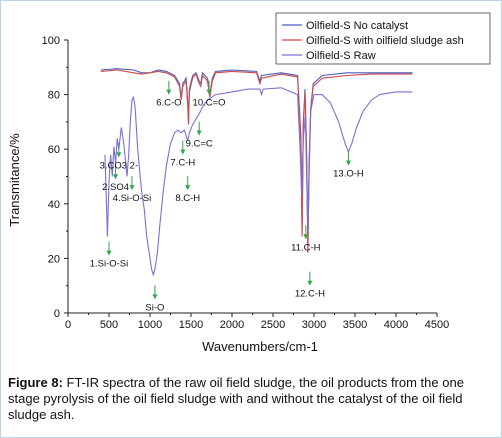  What do you see at coordinates (54, 205) in the screenshot?
I see `y-tick-label: 40` at bounding box center [54, 205].